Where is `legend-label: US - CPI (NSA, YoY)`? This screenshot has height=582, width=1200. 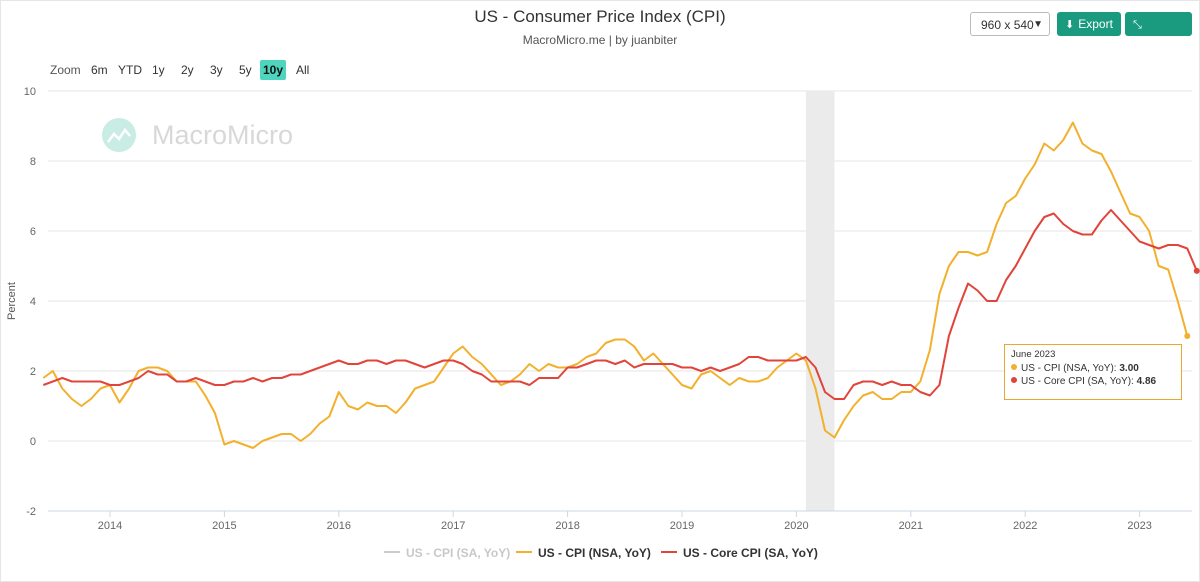
legend-label: US - CPI (NSA, YoY) is located at coordinates (594, 553).